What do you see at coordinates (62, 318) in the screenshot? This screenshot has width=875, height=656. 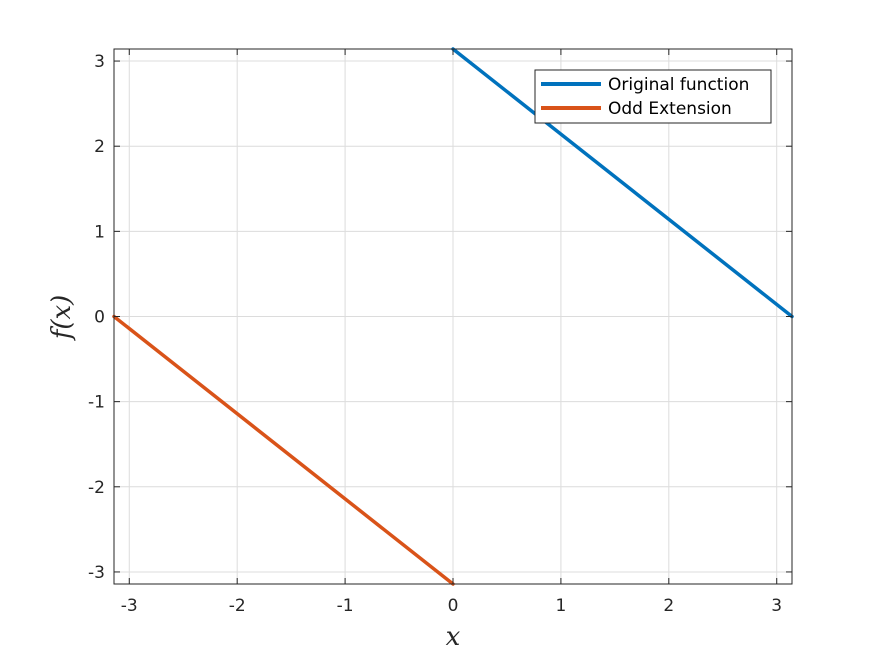 I see `y-axis-label: f(x)` at bounding box center [62, 318].